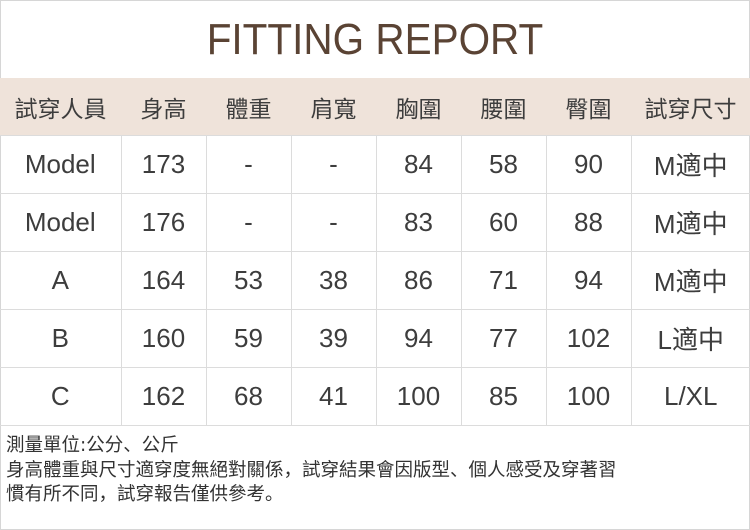 This screenshot has width=750, height=530. I want to click on table-cell: 39, so click(333, 338).